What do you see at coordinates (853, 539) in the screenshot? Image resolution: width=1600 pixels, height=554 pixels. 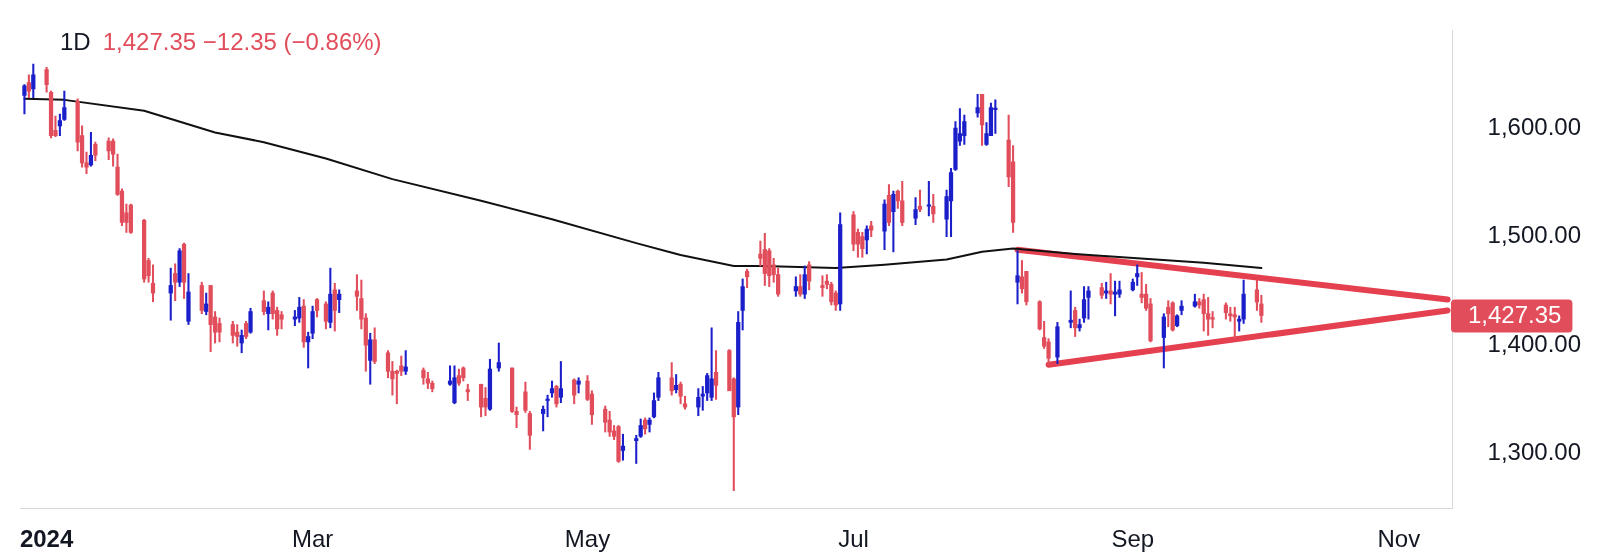 I see `x-tick-label: Jul` at bounding box center [853, 539].